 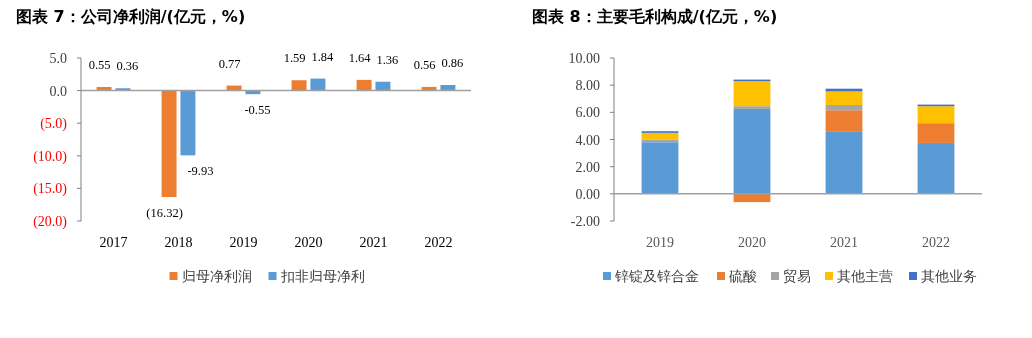 What do you see at coordinates (322, 276) in the screenshot?
I see `legend-label: 扣非归母净利` at bounding box center [322, 276].